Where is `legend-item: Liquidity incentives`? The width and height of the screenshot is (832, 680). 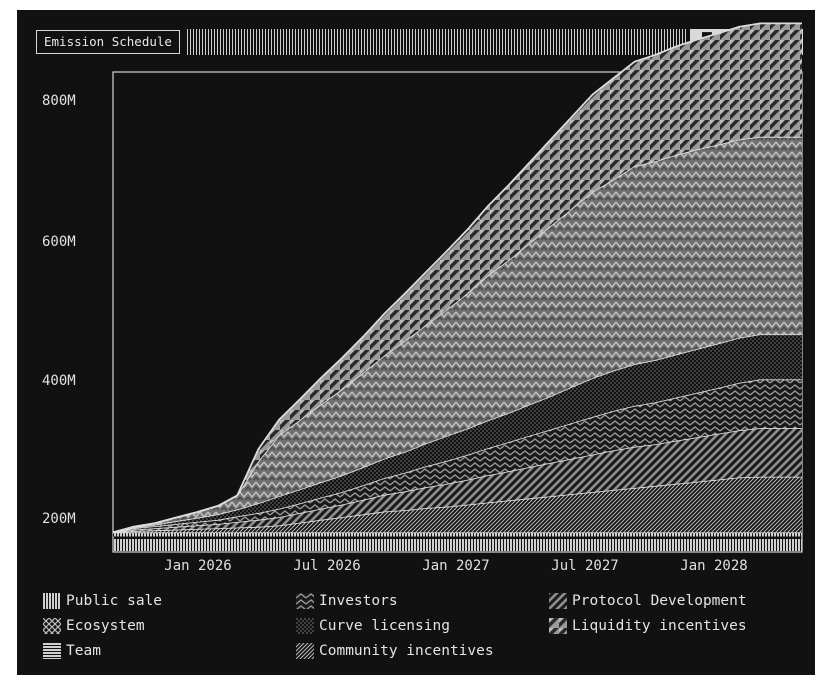
legend-item: Liquidity incentives is located at coordinates (648, 626).